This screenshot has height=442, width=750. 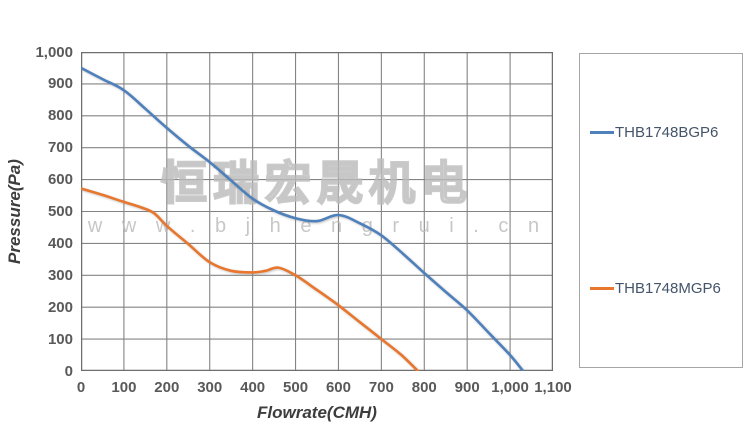 What do you see at coordinates (81, 387) in the screenshot?
I see `x-tick-label: 0` at bounding box center [81, 387].